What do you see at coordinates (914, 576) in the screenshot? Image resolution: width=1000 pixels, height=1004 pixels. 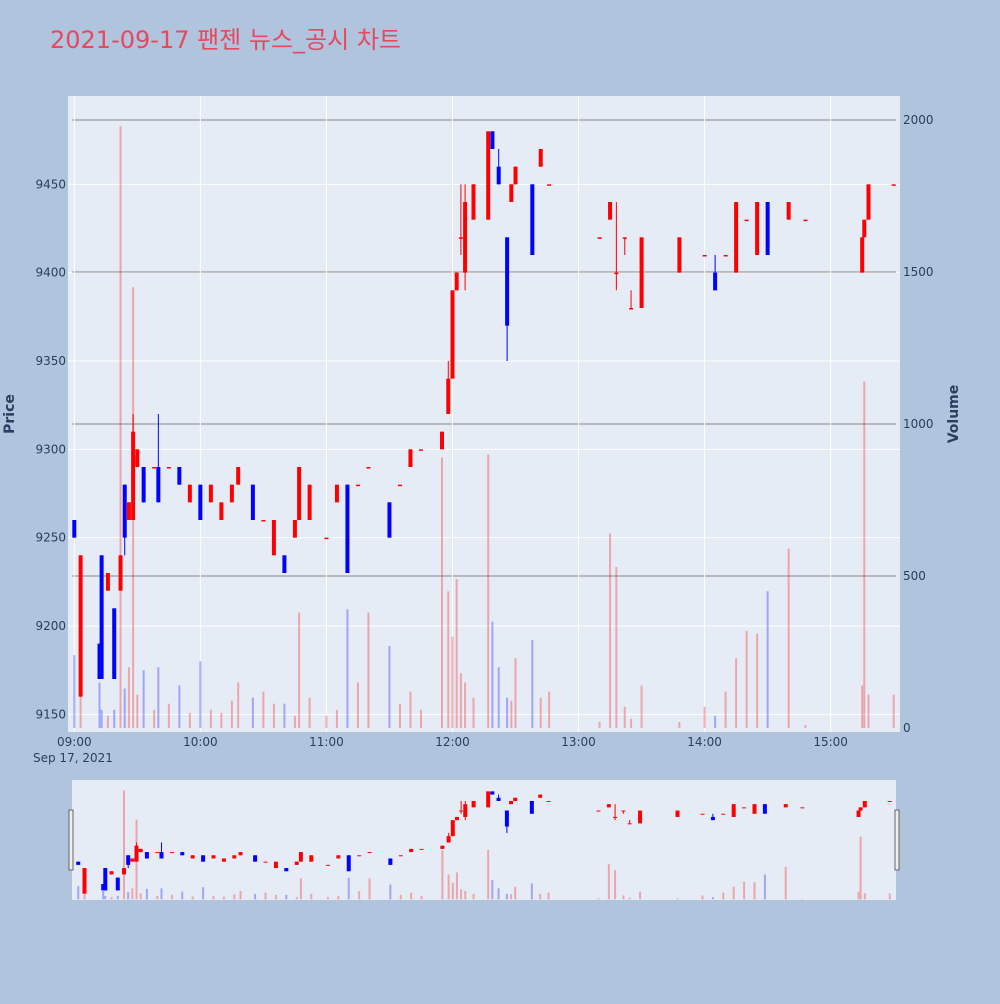 I see `y2-tick-label: 500` at bounding box center [914, 576].